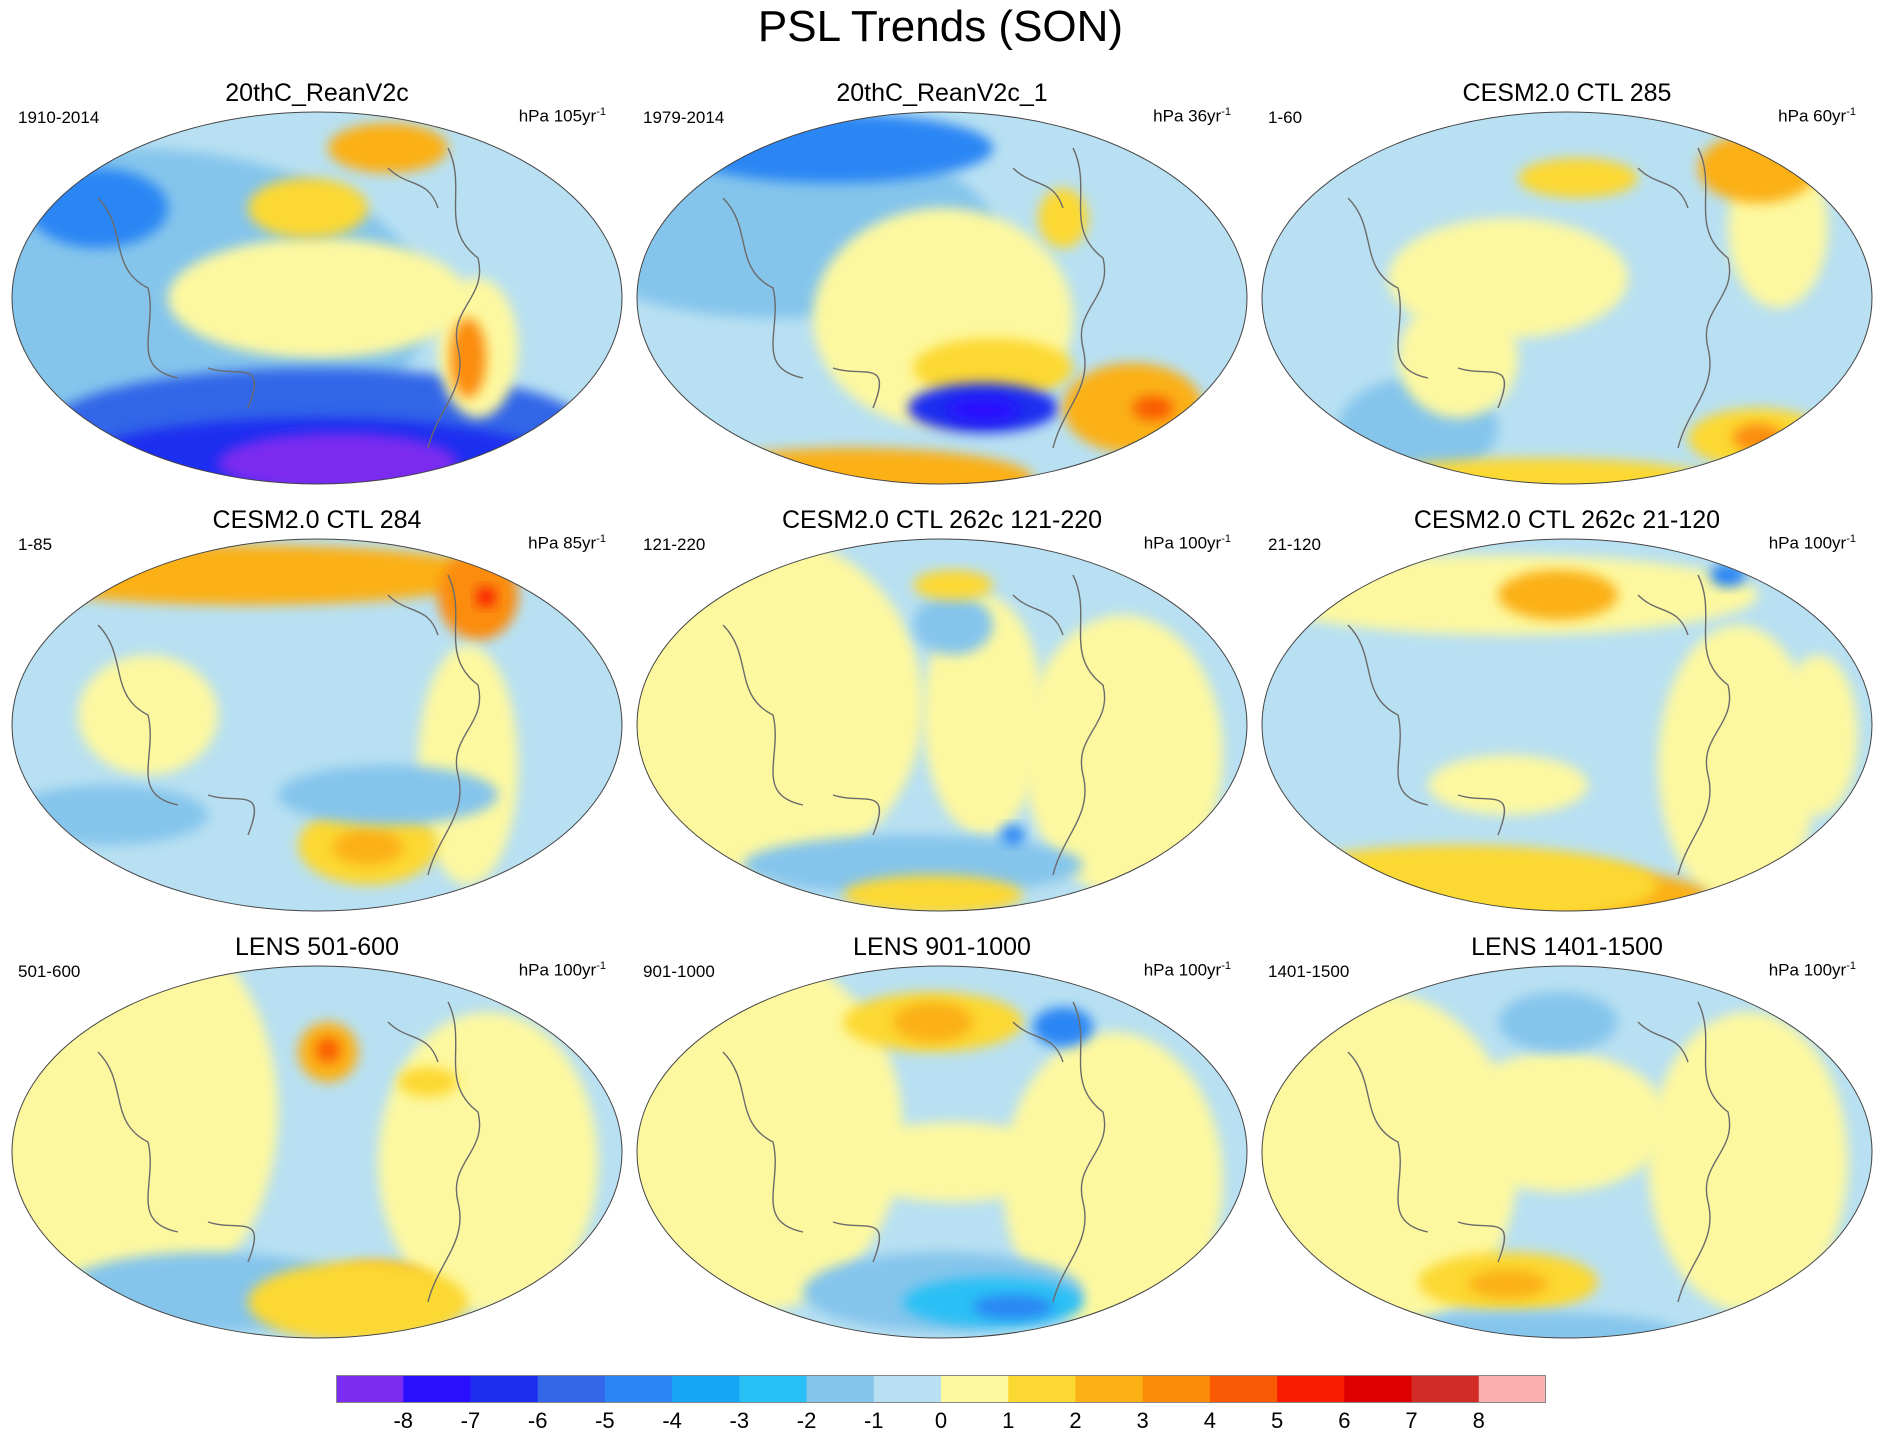 The height and width of the screenshot is (1436, 1881). I want to click on units-text: hPa 60yr, so click(1812, 116).